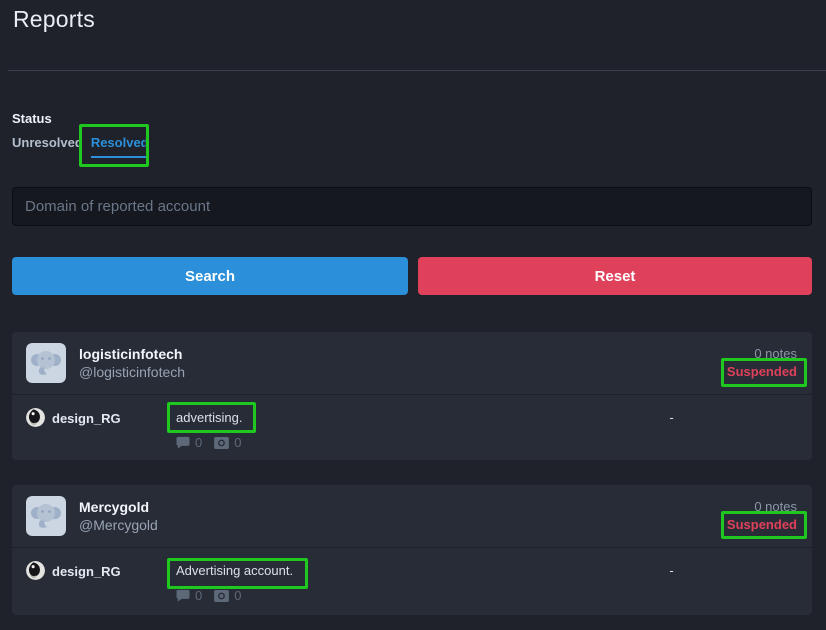 This screenshot has height=630, width=826. Describe the element at coordinates (235, 570) in the screenshot. I see `report-comment-link: Advertising account.` at that location.